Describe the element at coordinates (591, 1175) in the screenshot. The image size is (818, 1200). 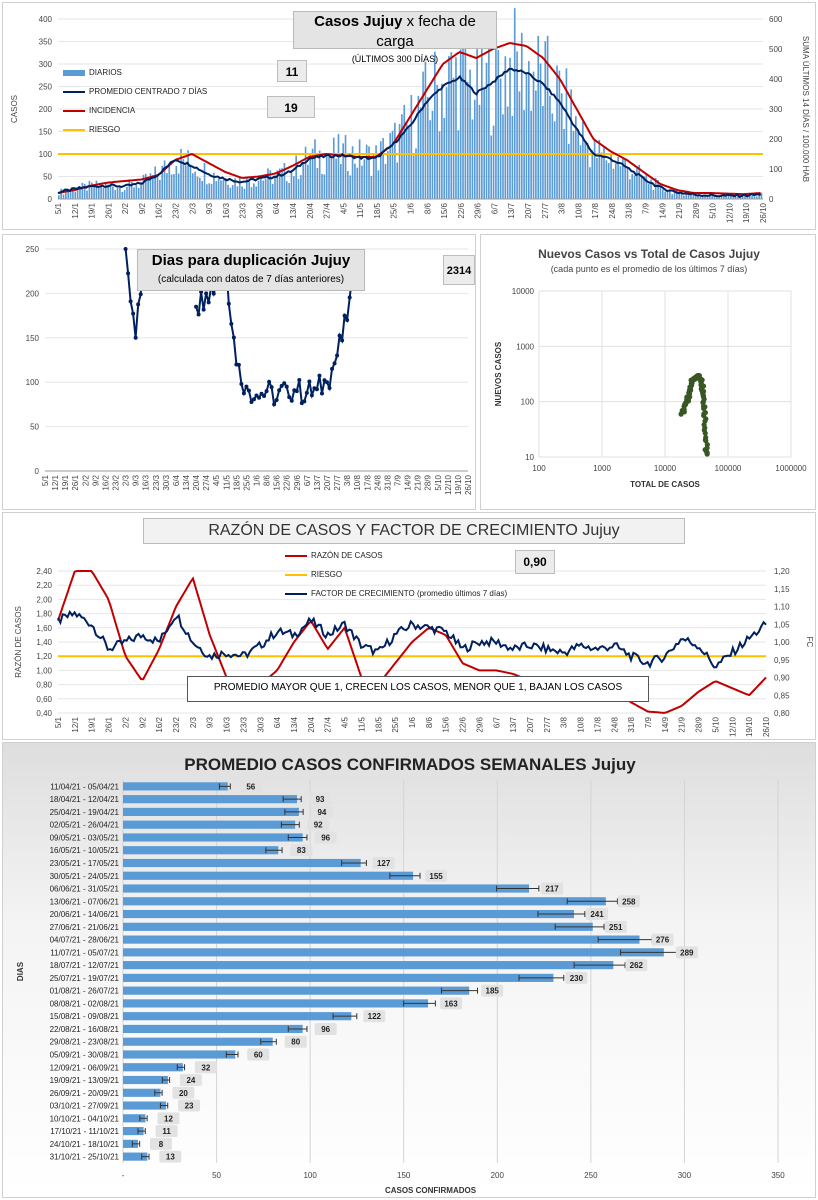
I see `x-tick-label: 250` at that location.